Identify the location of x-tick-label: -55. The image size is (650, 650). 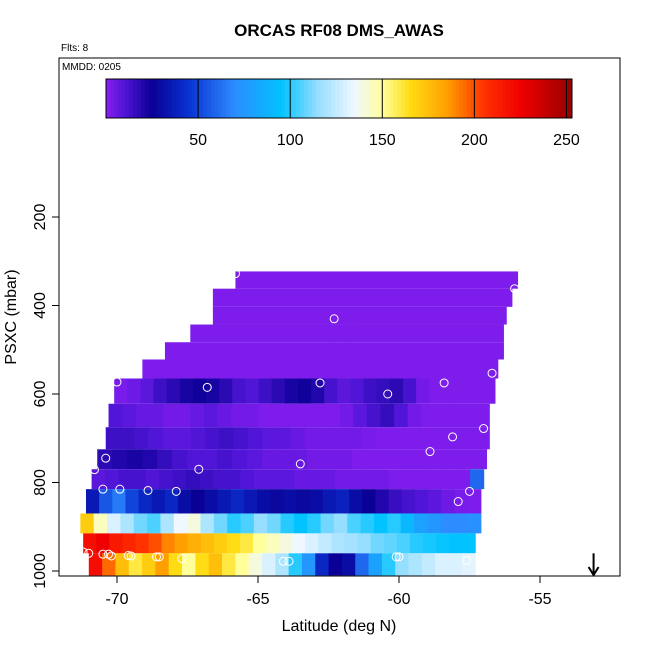
(539, 599).